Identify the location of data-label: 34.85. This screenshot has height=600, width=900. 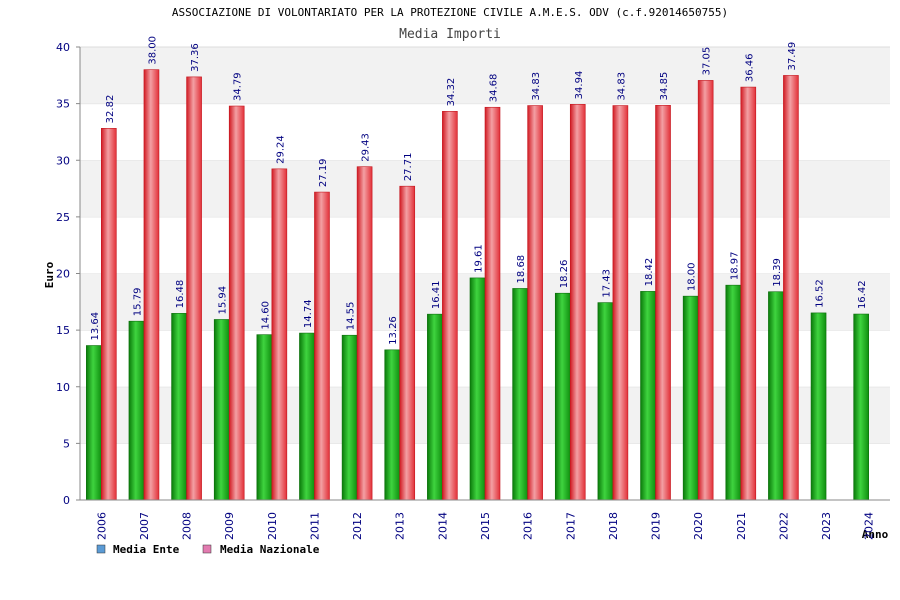
(664, 86).